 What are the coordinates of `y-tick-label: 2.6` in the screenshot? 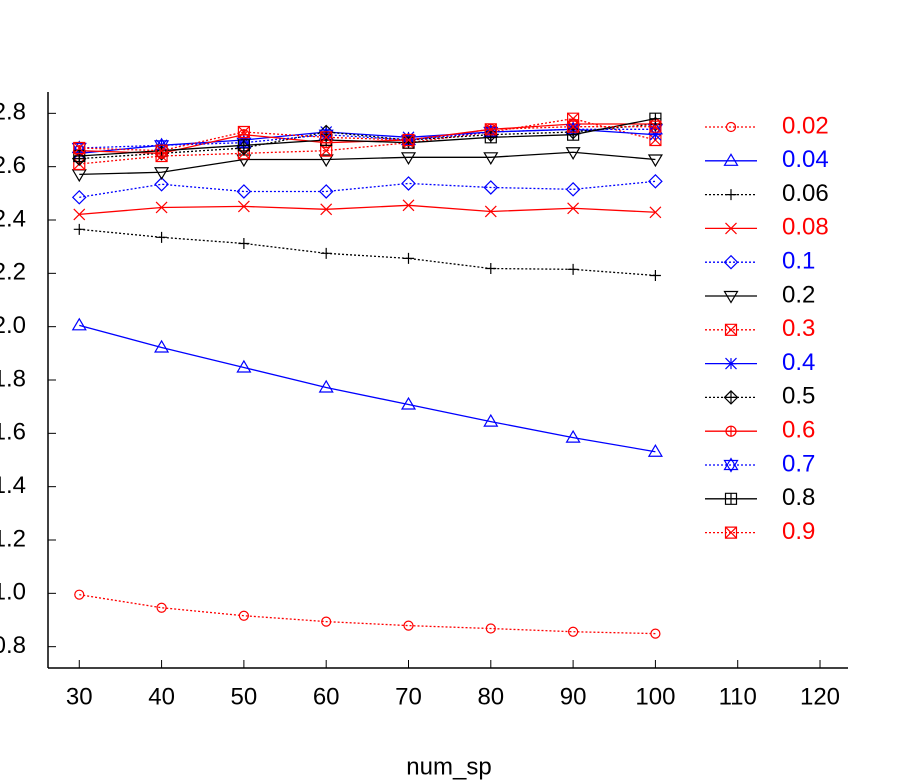 It's located at (13, 165).